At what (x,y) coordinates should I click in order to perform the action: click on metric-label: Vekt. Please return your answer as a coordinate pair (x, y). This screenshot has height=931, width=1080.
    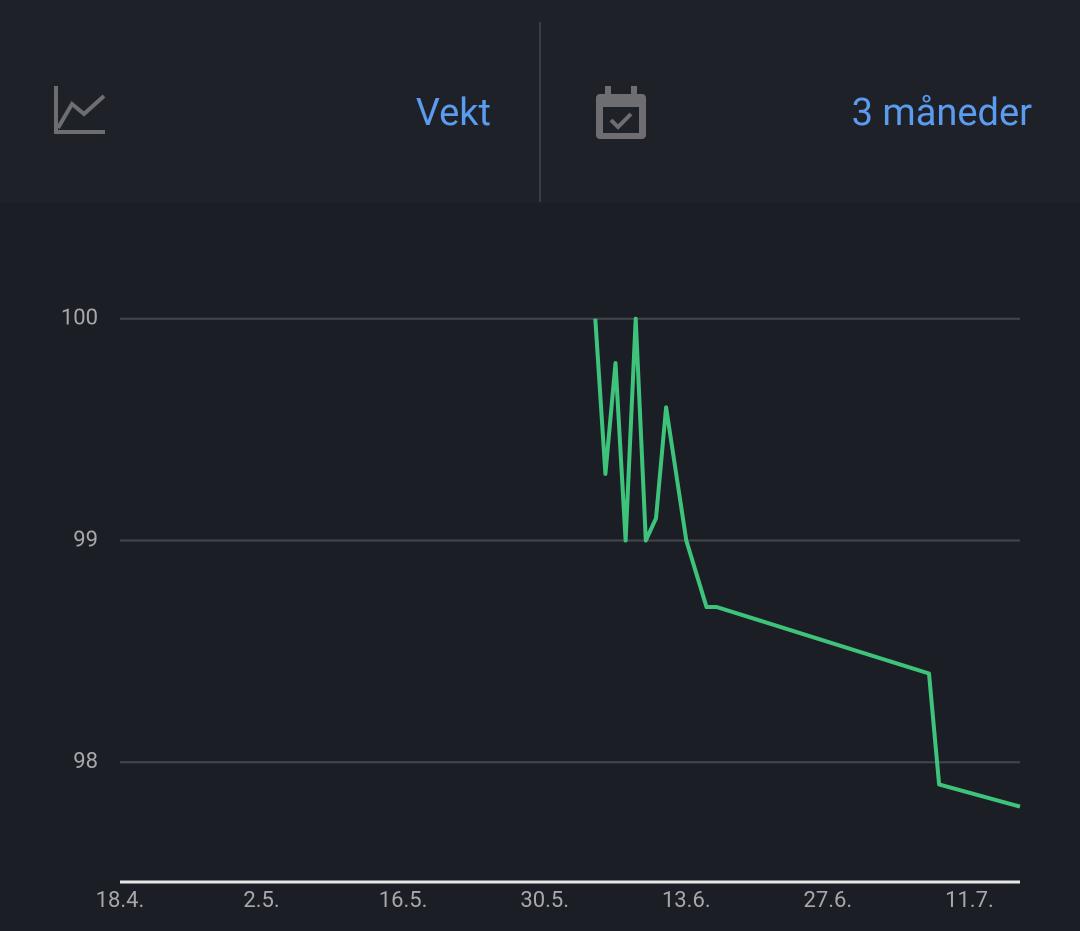
    Looking at the image, I should click on (453, 113).